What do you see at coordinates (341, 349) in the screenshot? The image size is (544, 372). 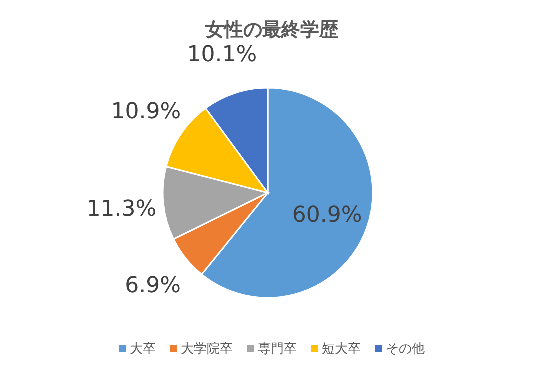 I see `legend-label: 短大卒` at bounding box center [341, 349].